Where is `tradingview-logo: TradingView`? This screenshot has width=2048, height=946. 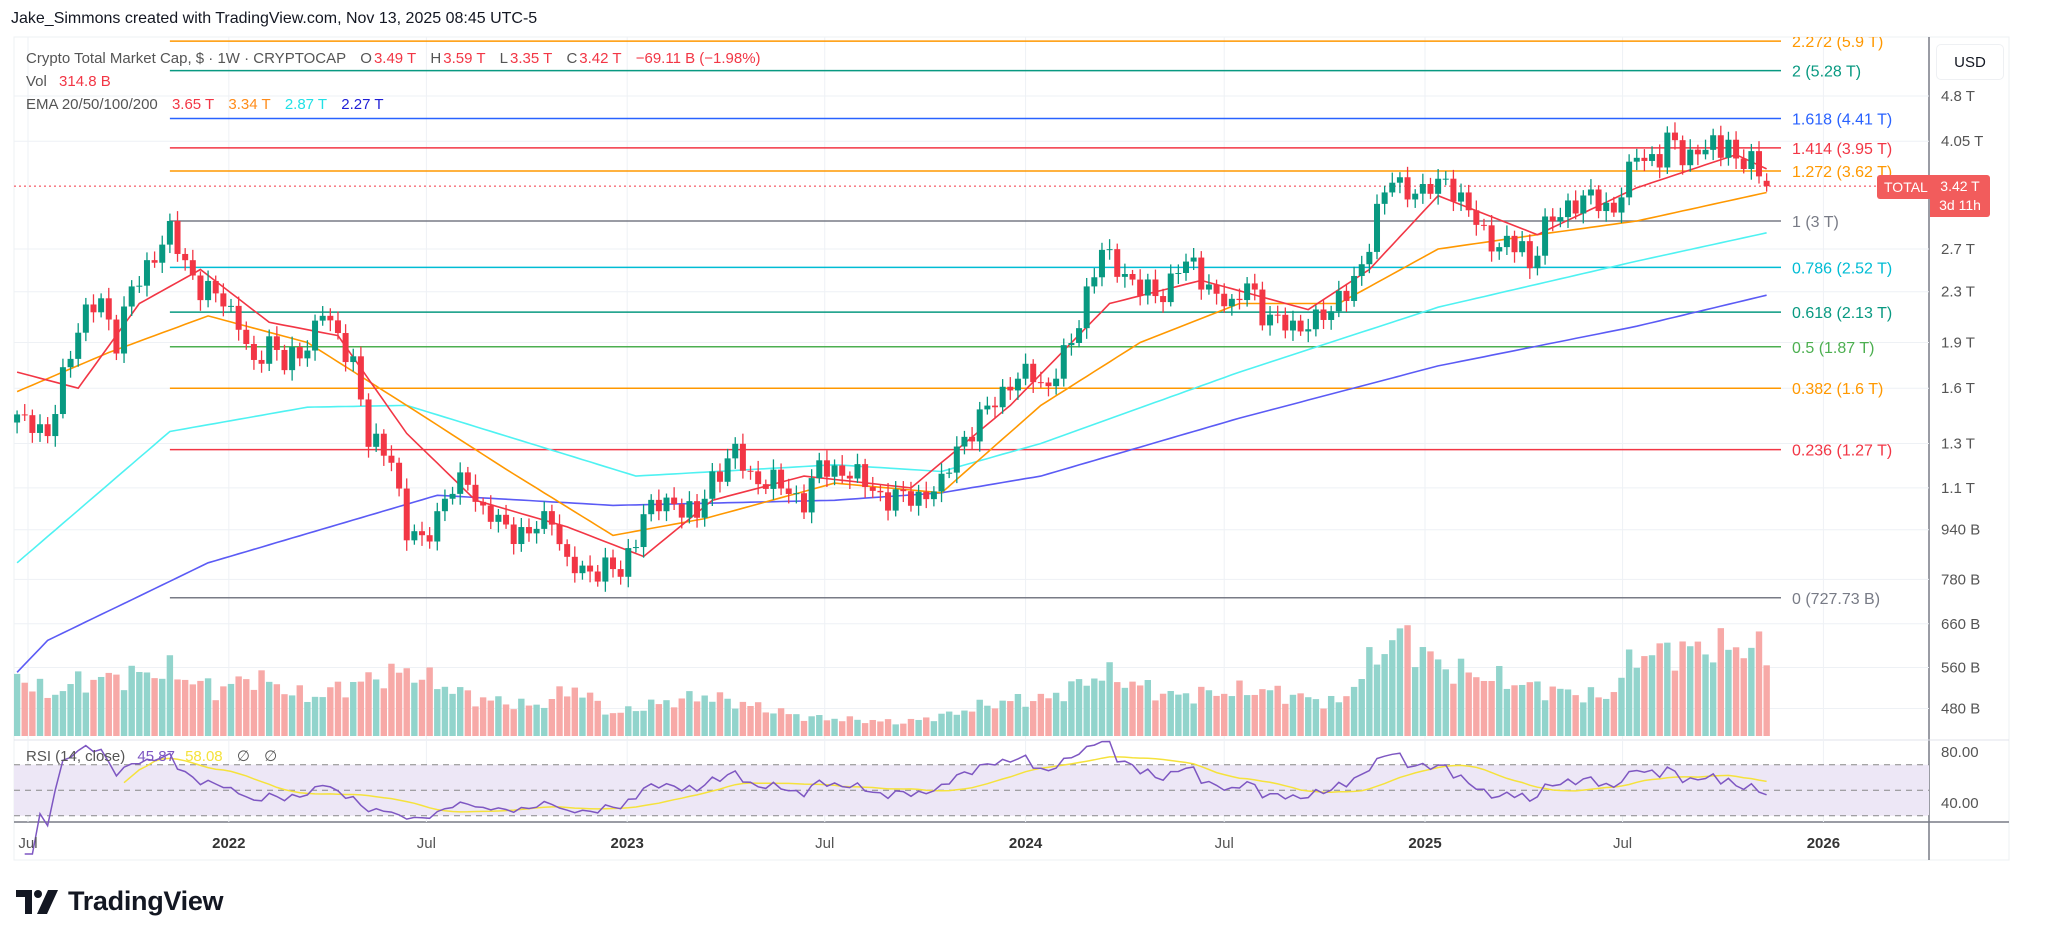
tradingview-logo: TradingView is located at coordinates (120, 901).